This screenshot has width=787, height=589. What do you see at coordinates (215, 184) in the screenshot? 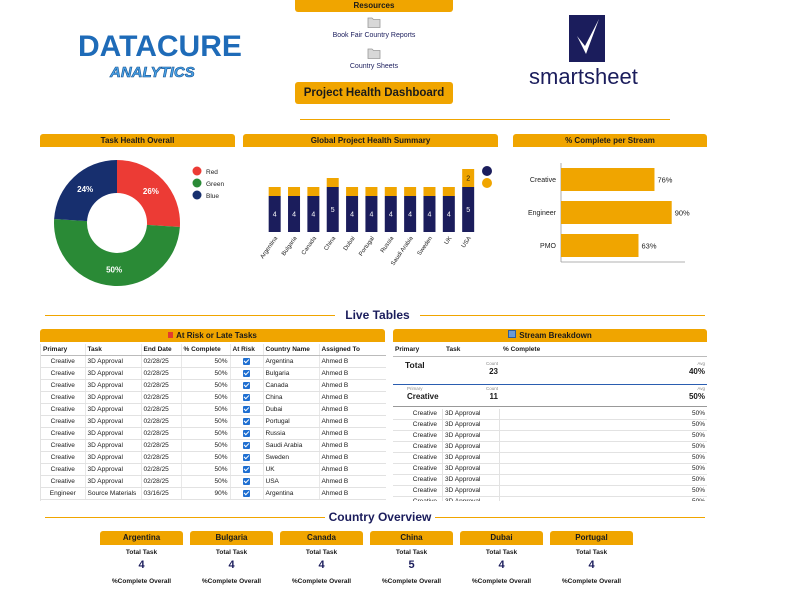
I see `legend-label: Green` at bounding box center [215, 184].